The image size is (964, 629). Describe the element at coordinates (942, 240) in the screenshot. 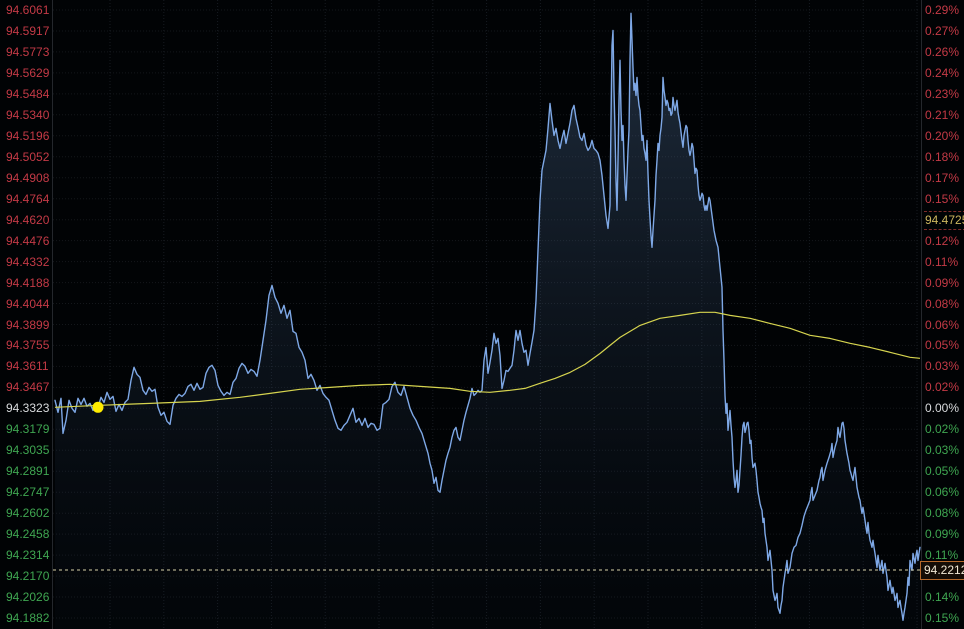

I see `percent-axis-label: 0.12%` at that location.